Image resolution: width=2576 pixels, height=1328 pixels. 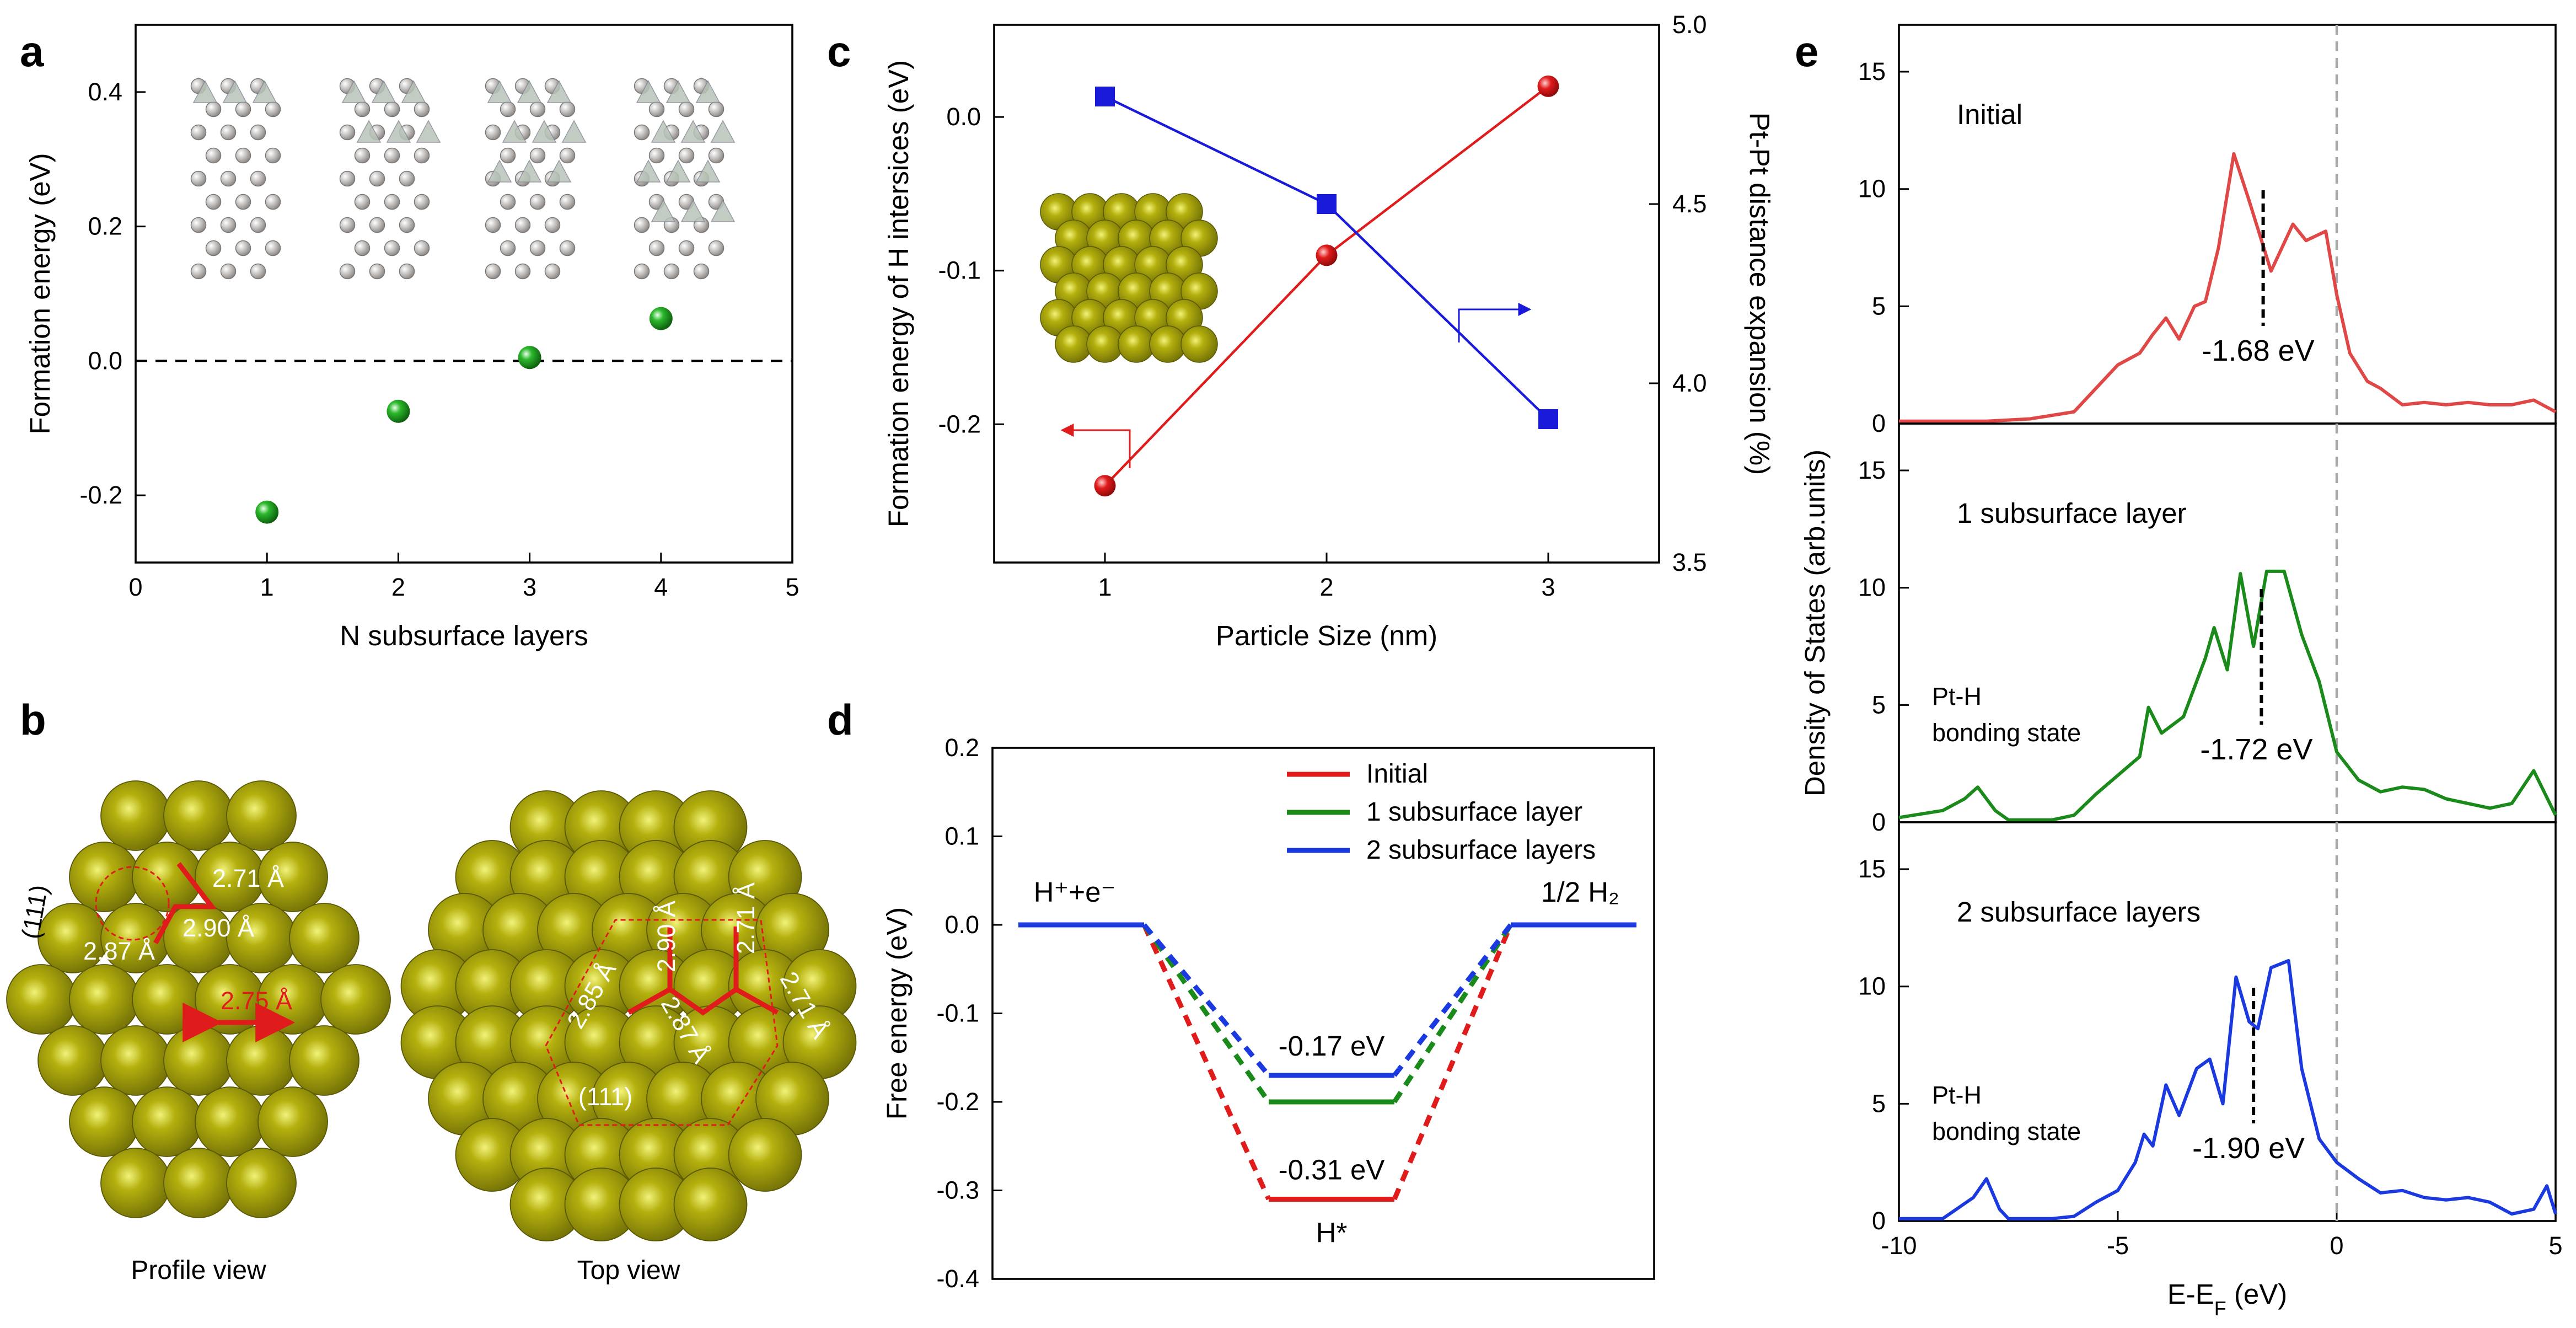 What do you see at coordinates (961, 836) in the screenshot?
I see `y-tick-label: 0.1` at bounding box center [961, 836].